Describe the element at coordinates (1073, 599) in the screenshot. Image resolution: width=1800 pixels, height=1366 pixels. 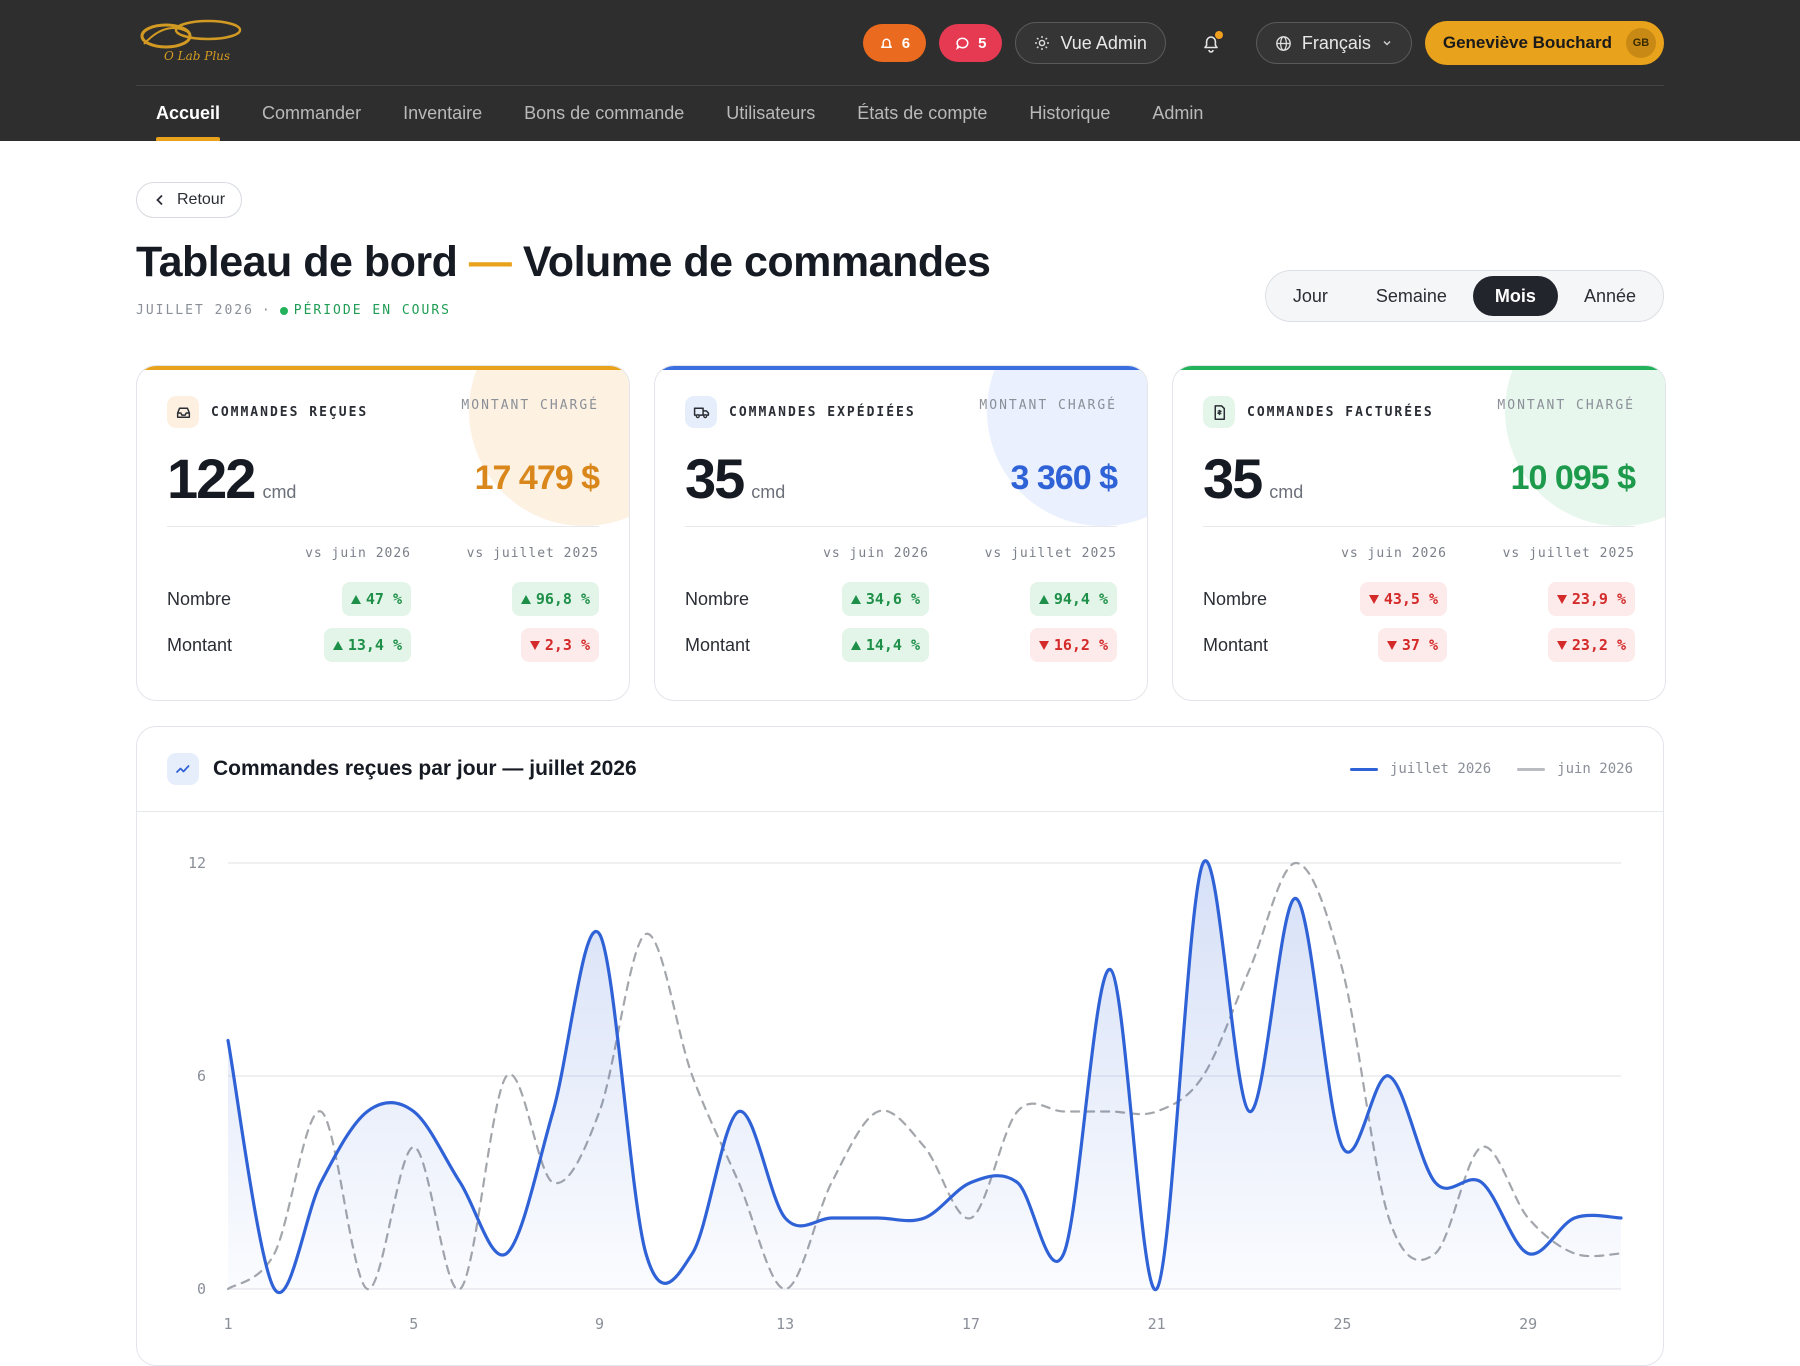
I see `vs-year-increase-chip: 94,4 %` at that location.